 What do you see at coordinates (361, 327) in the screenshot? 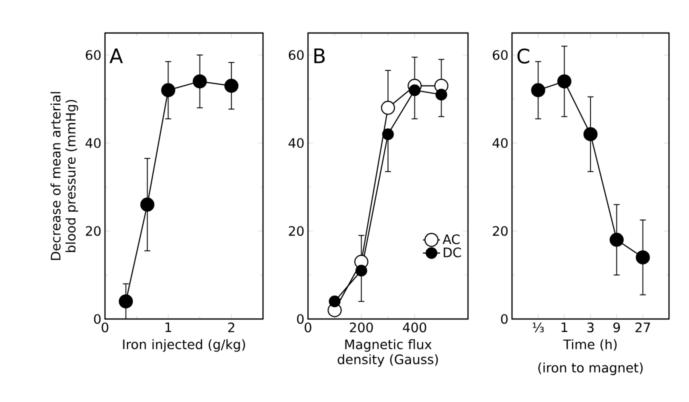
I see `x-tick-label: 200` at bounding box center [361, 327].